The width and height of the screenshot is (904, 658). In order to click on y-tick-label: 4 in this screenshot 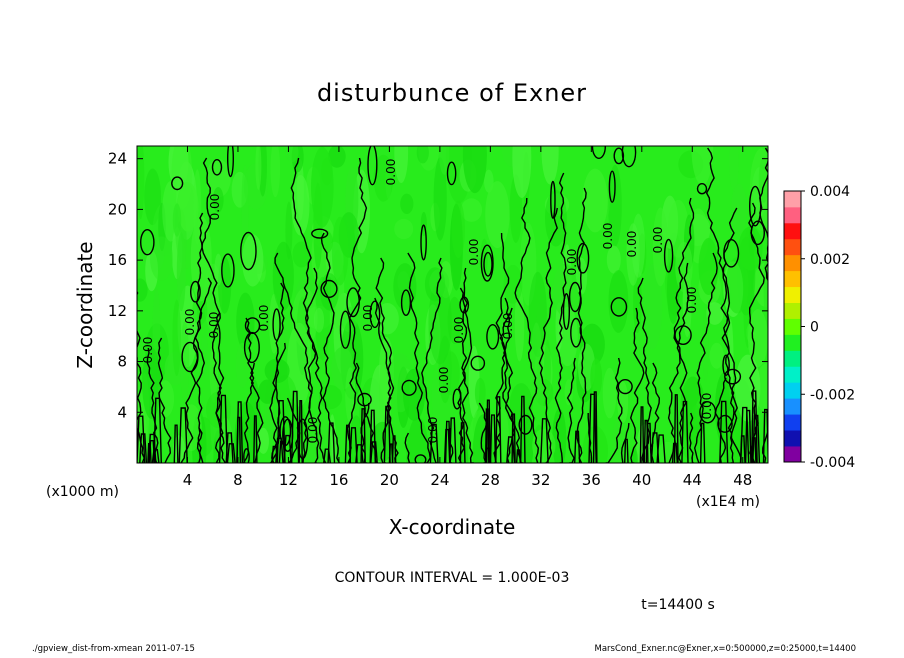, I will do `click(122, 412)`.